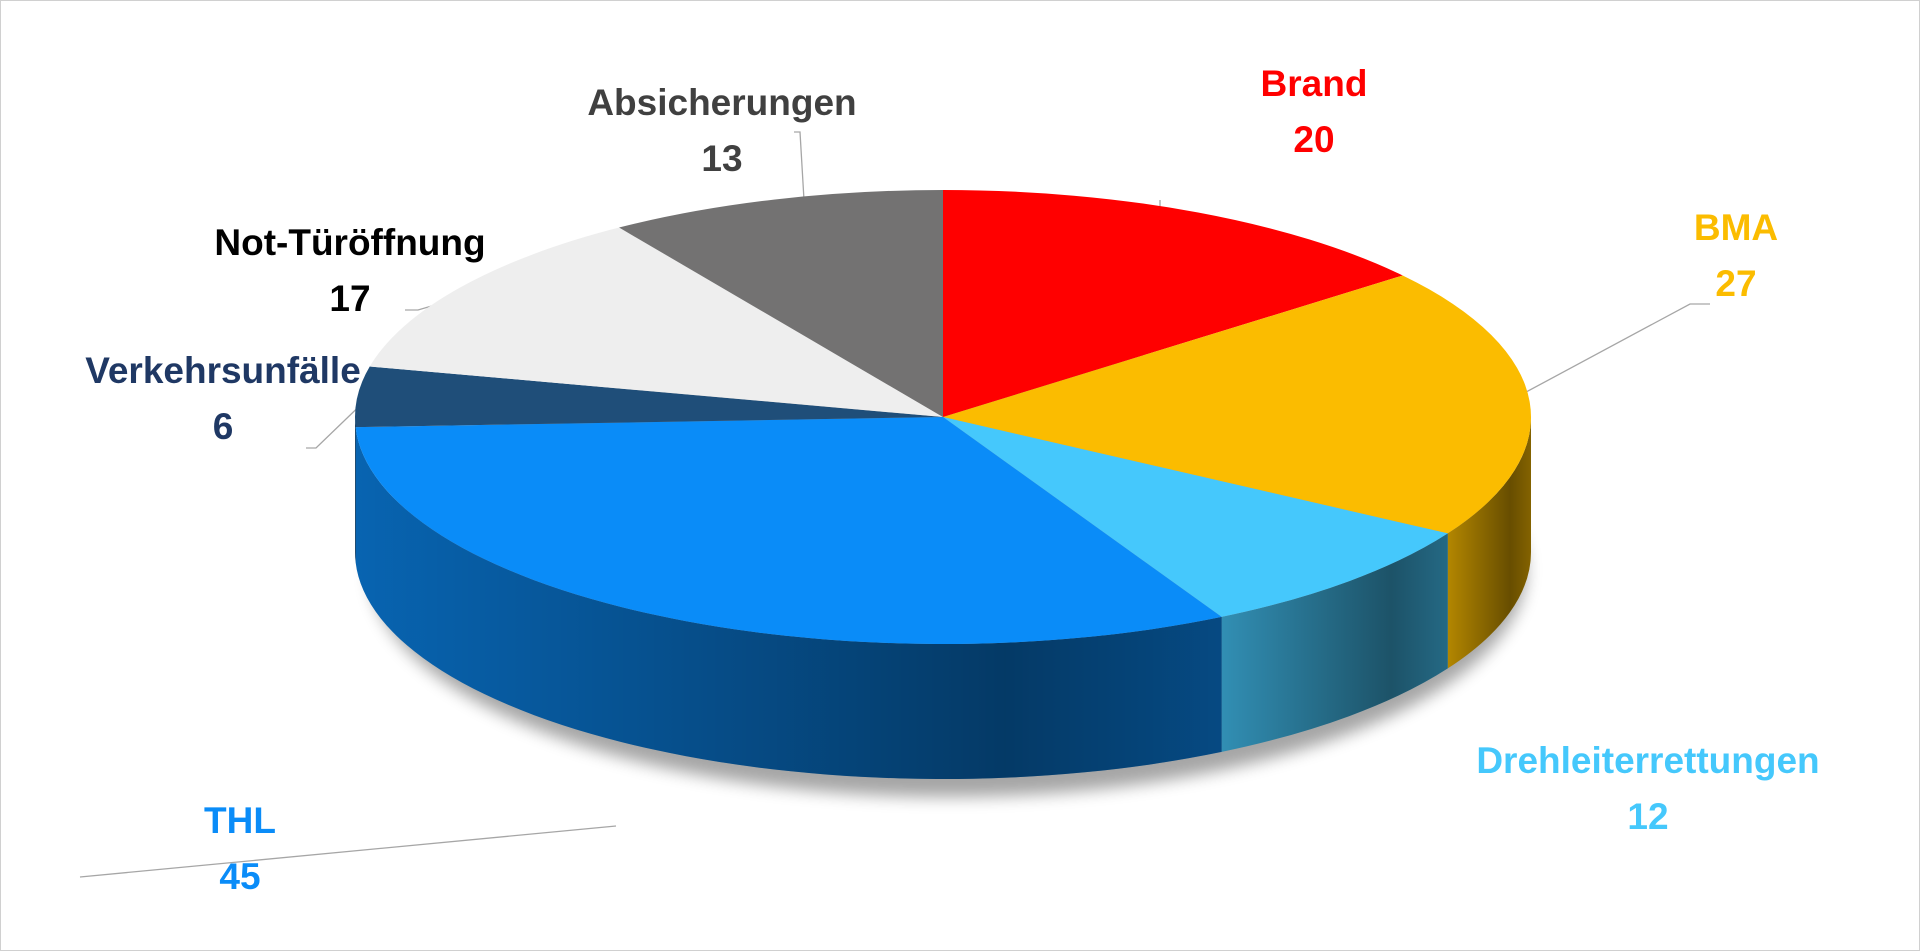 The image size is (1920, 951). What do you see at coordinates (239, 876) in the screenshot?
I see `slice-value: 45` at bounding box center [239, 876].